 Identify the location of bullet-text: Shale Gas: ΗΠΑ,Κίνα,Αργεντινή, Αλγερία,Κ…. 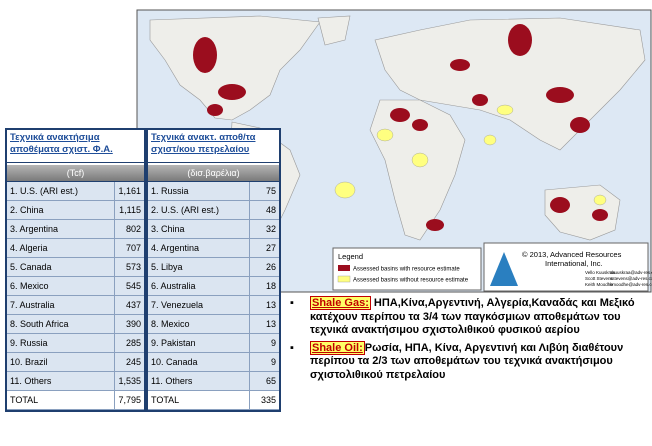
(477, 317).